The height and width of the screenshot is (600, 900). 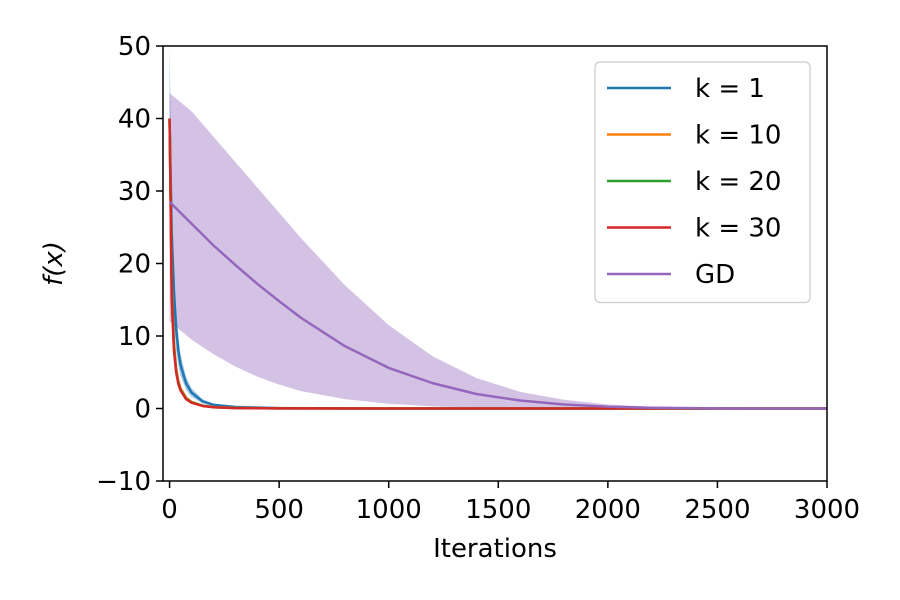 I want to click on x-tick-label: 1000, so click(x=389, y=510).